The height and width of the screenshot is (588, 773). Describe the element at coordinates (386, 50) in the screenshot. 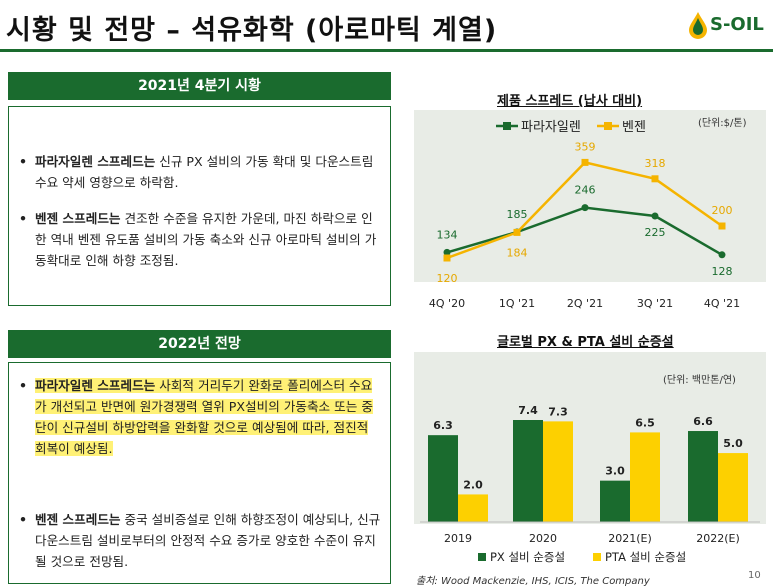

I see `header-rule` at that location.